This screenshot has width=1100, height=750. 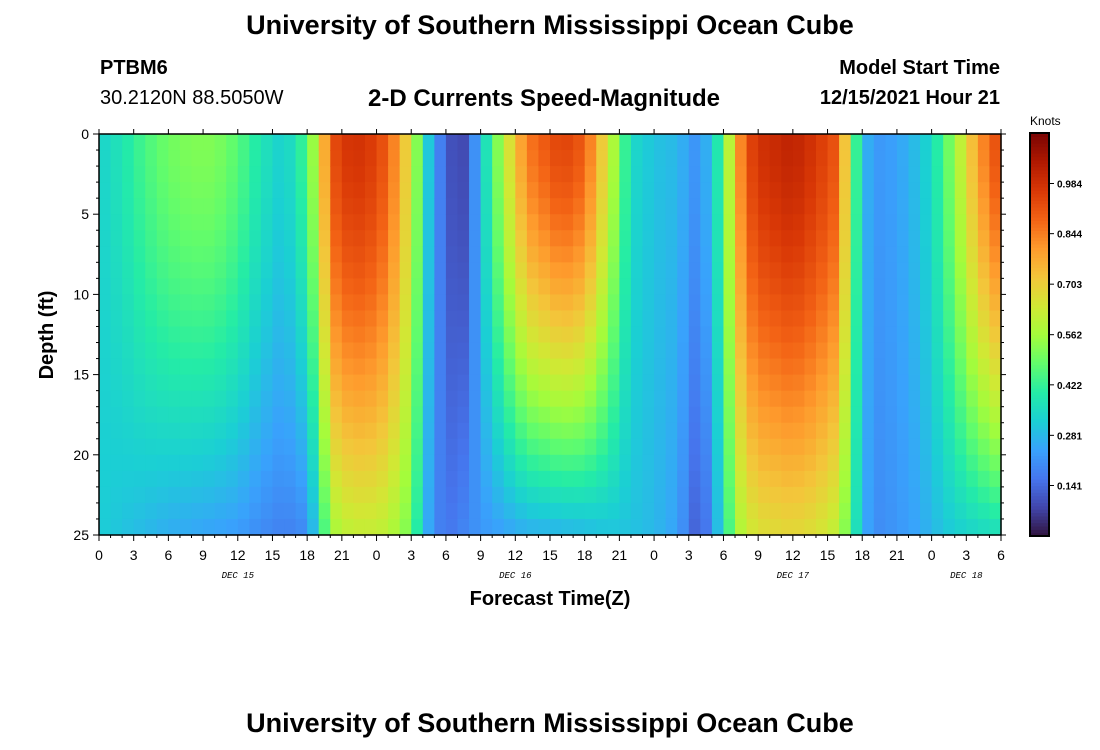 I want to click on date-label: DEC 16, so click(x=515, y=576).